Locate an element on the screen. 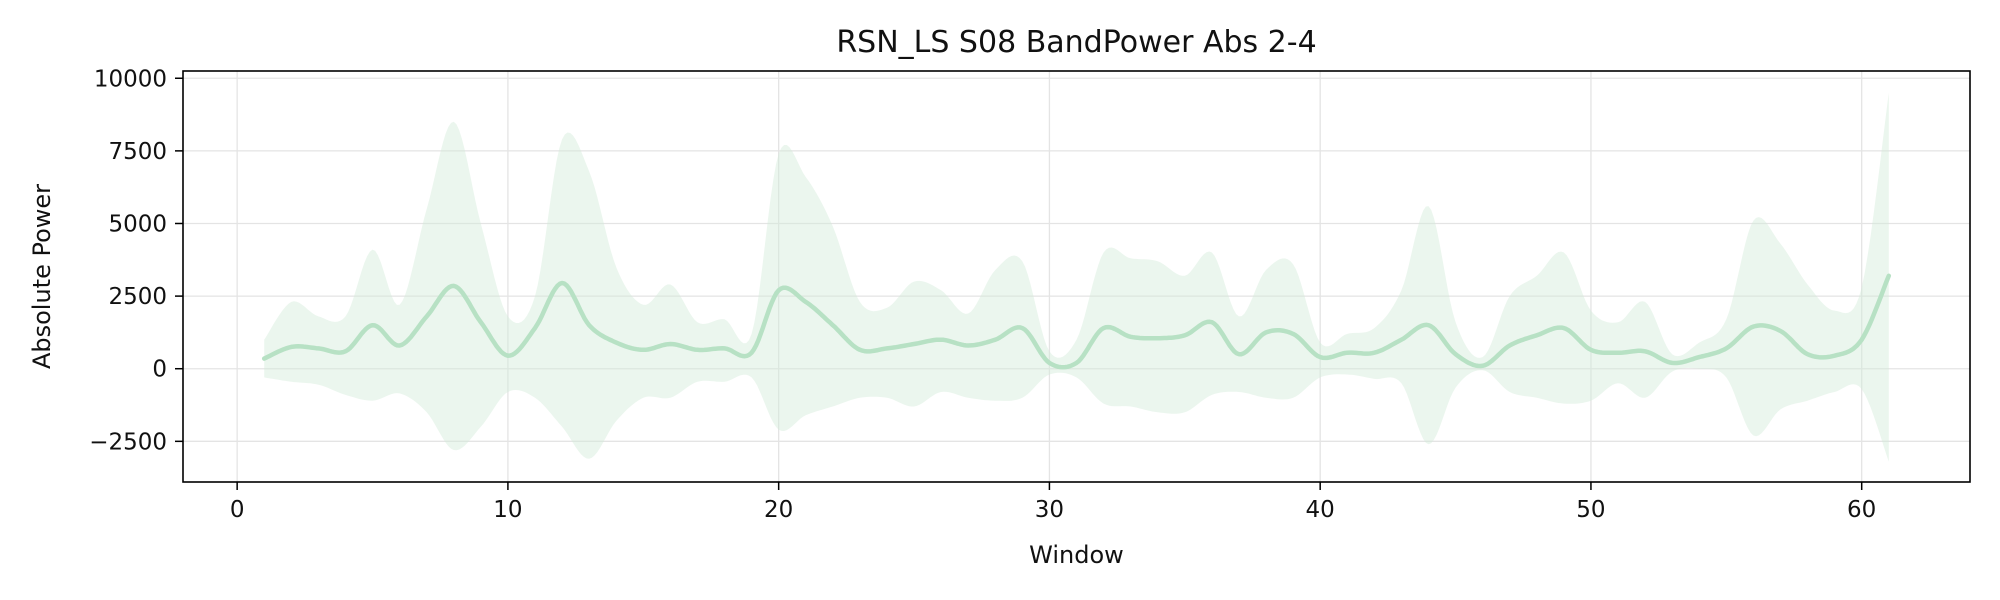 Image resolution: width=2000 pixels, height=600 pixels. x-axis-label: Window is located at coordinates (1076, 555).